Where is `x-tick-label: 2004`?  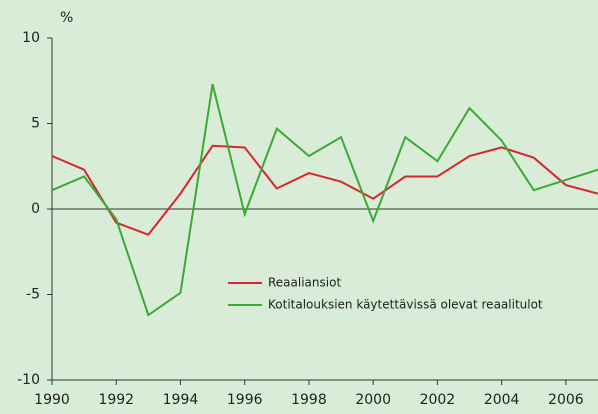 x-tick-label: 2004 is located at coordinates (502, 400).